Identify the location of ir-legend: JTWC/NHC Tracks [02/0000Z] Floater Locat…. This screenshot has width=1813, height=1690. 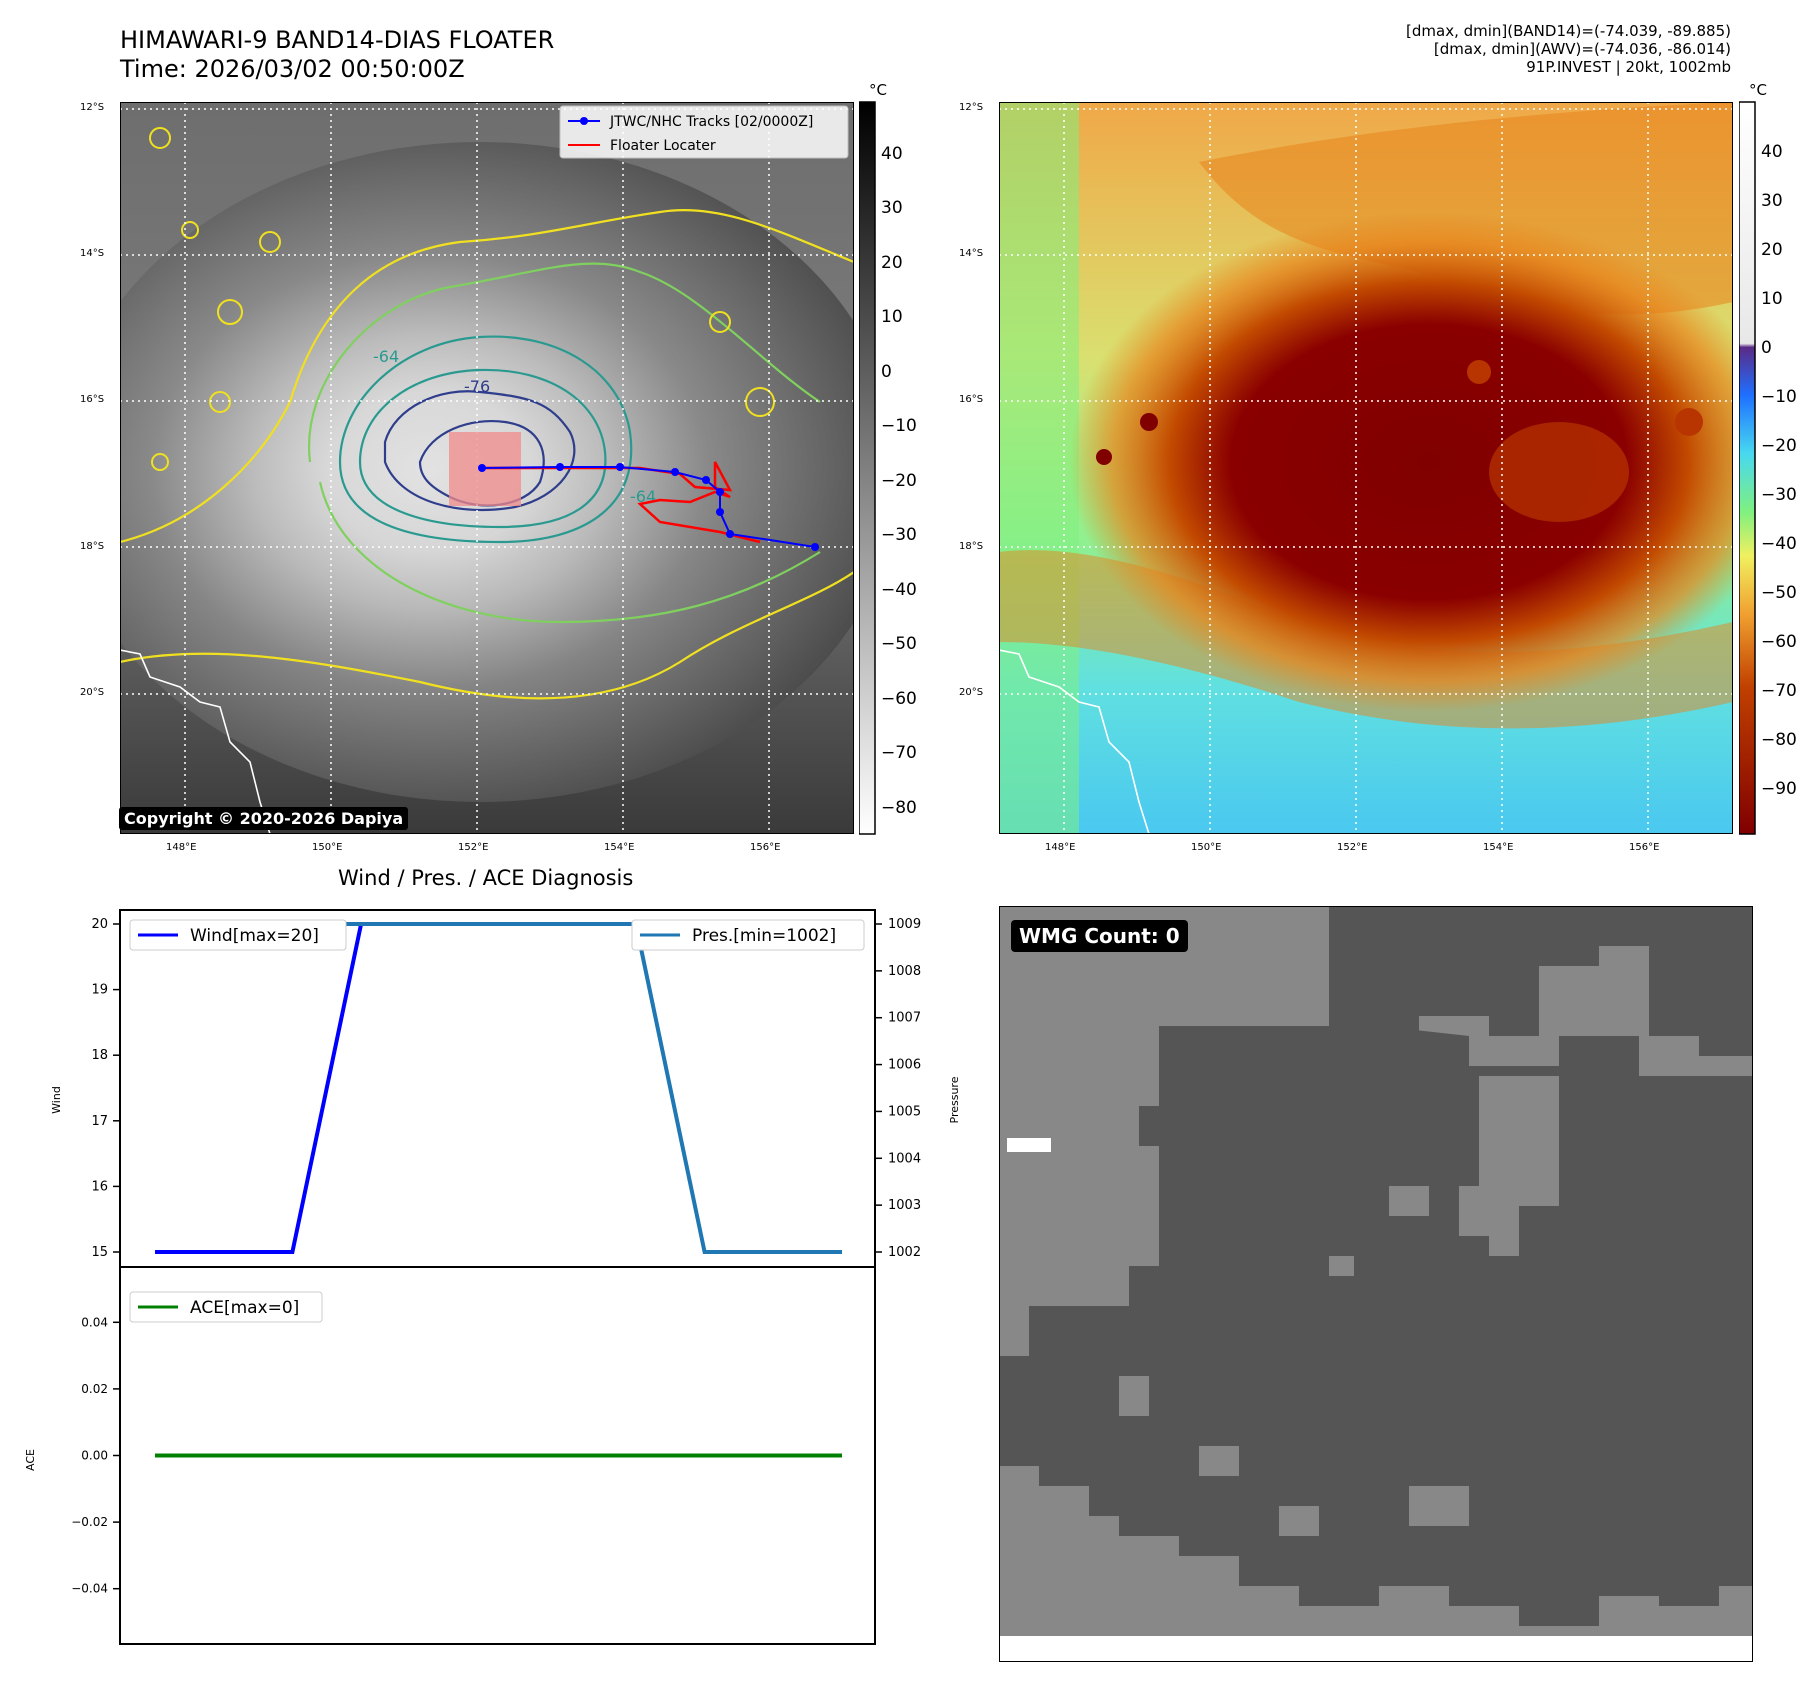
(704, 132).